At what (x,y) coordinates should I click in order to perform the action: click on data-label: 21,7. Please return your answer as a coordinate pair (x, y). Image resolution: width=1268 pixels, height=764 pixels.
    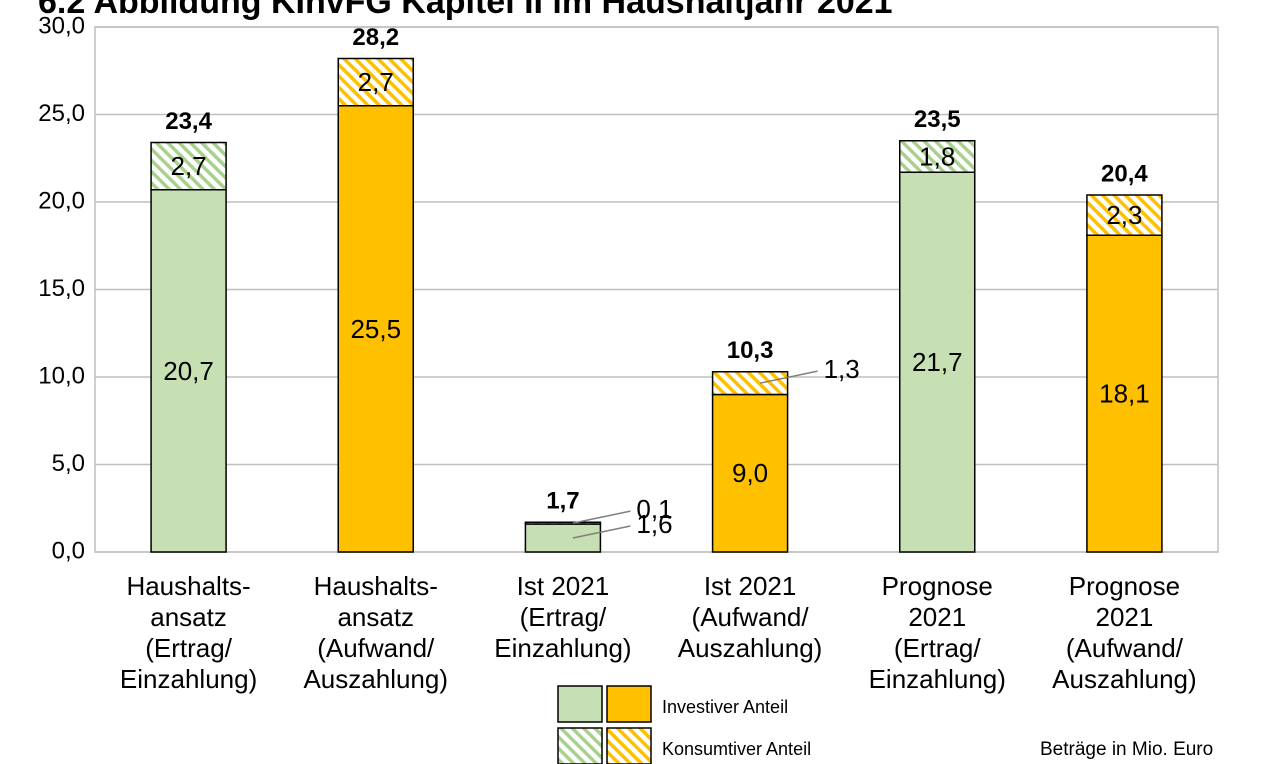
    Looking at the image, I should click on (937, 362).